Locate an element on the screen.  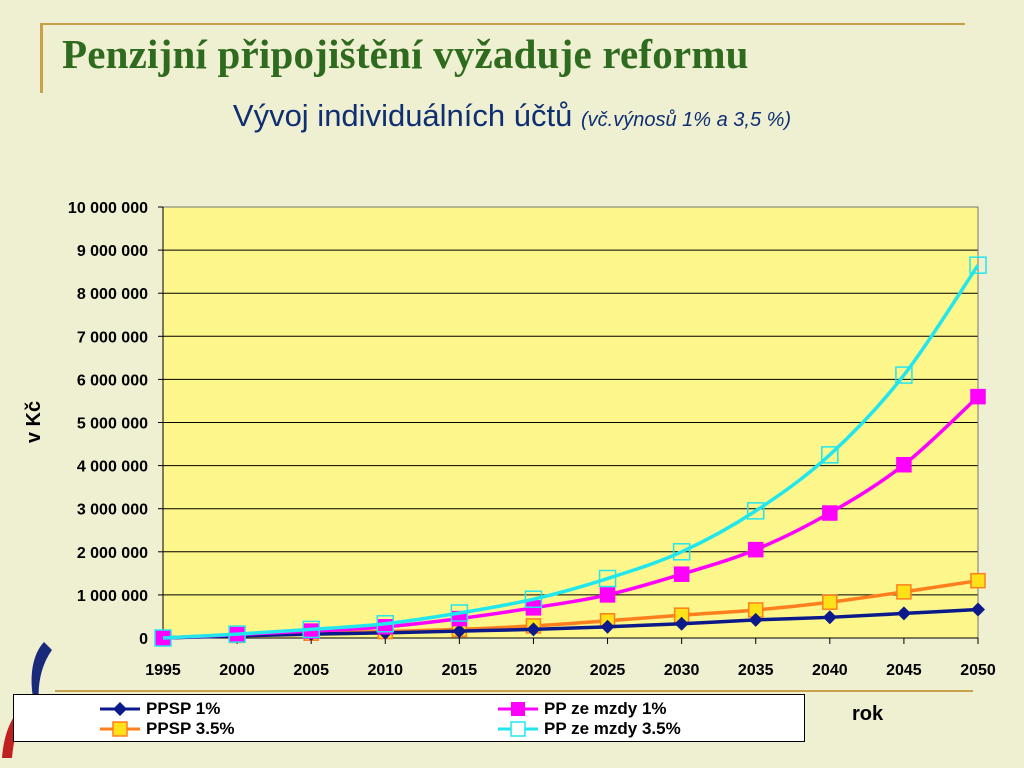
x-tick-label: 2010 is located at coordinates (385, 670).